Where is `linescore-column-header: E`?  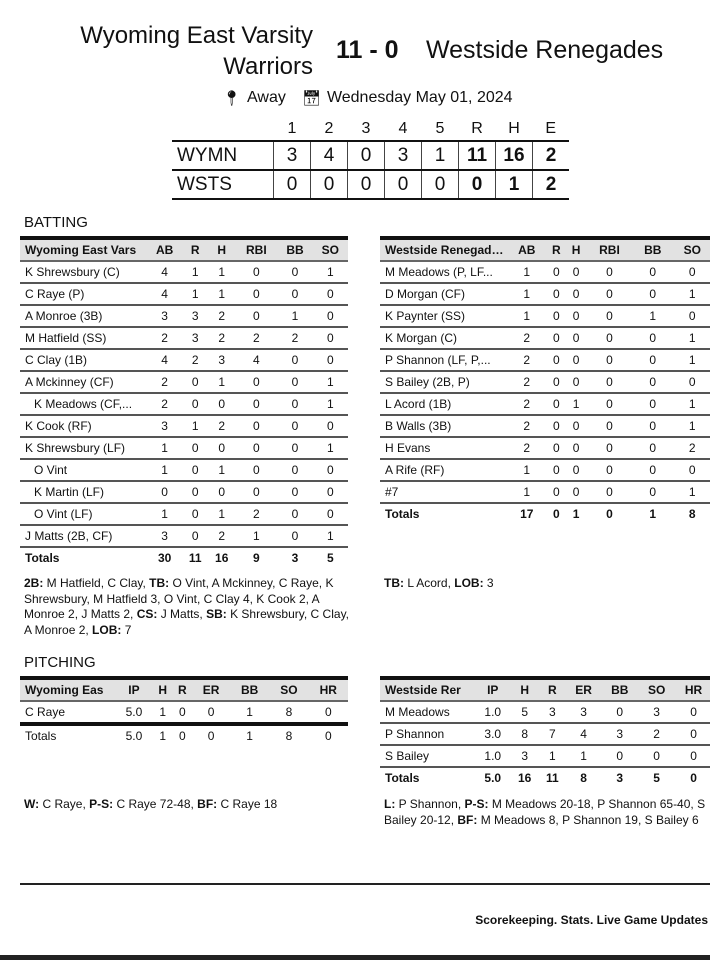
linescore-column-header: E is located at coordinates (551, 128).